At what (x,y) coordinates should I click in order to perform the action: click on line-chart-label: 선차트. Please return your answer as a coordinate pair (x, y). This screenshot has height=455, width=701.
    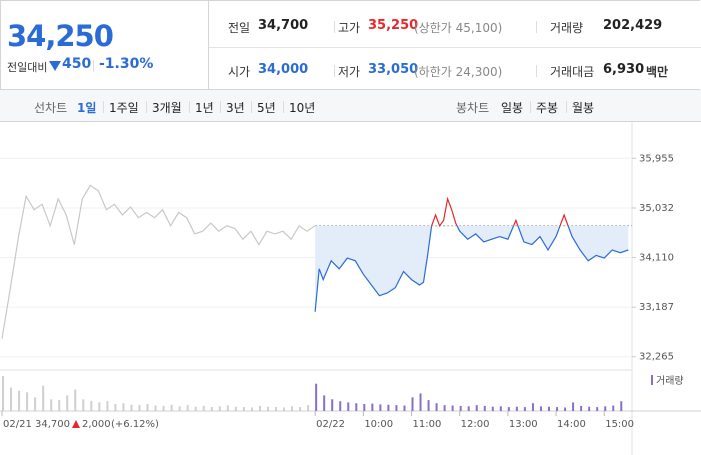
    Looking at the image, I should click on (51, 108).